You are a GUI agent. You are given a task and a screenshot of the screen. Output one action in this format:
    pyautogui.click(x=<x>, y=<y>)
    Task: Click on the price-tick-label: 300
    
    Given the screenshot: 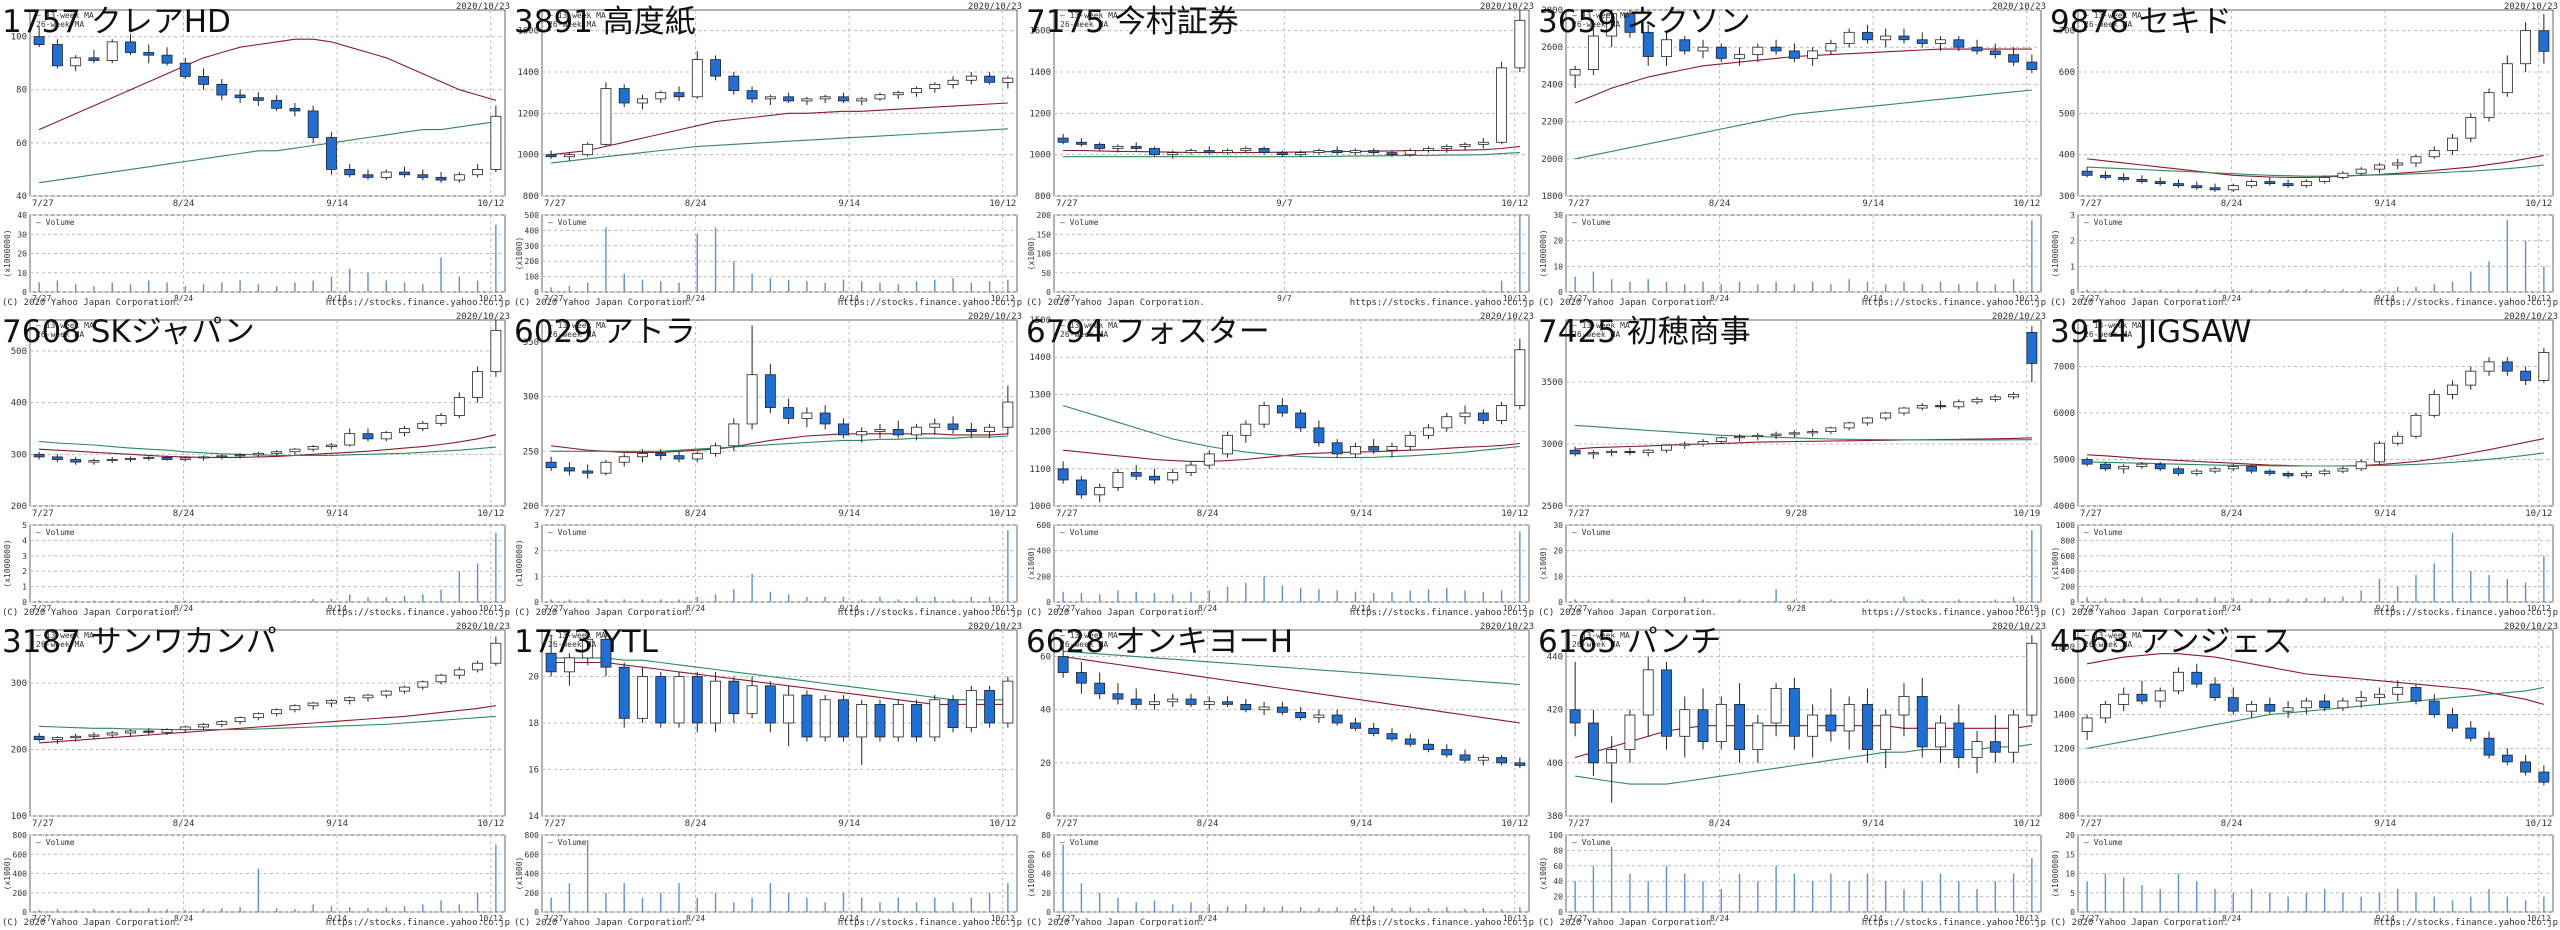 What is the action you would take?
    pyautogui.click(x=19, y=684)
    